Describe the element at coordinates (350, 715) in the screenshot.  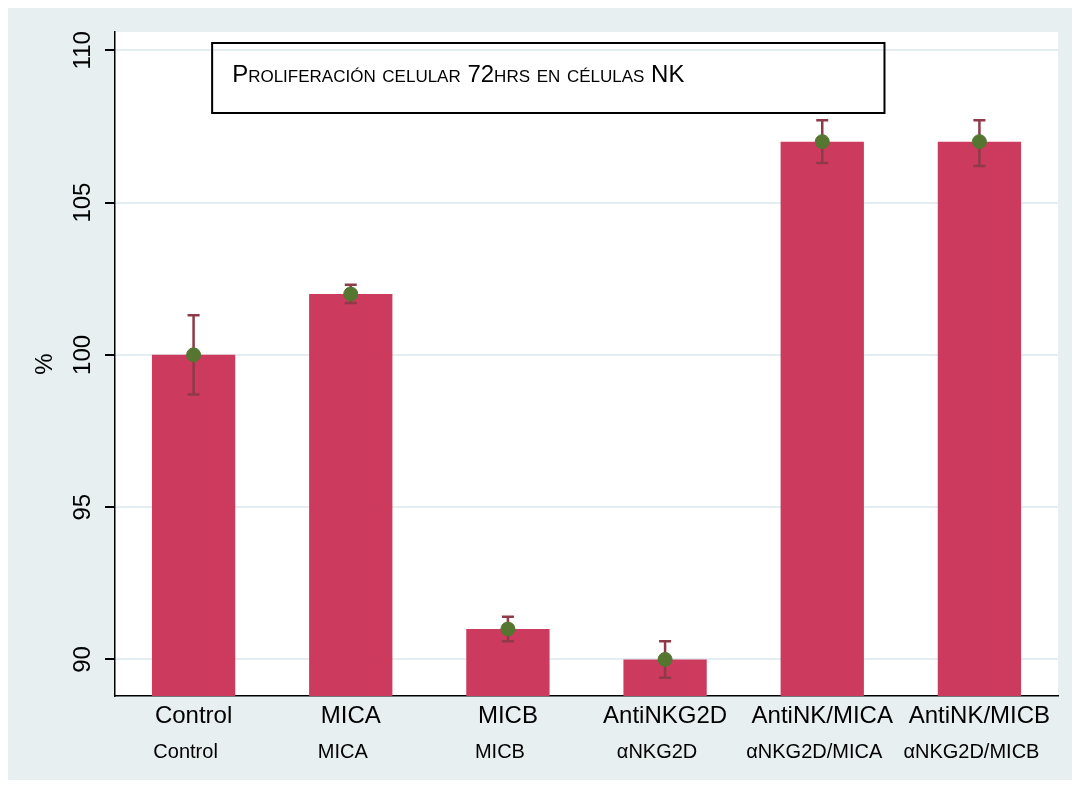
I see `x-tick-label: MICA` at that location.